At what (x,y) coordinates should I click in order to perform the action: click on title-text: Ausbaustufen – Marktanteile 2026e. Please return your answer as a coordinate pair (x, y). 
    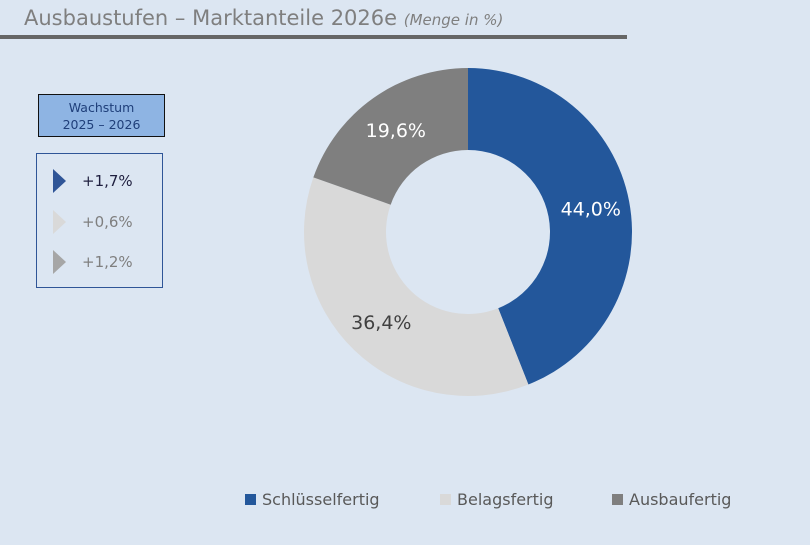
    Looking at the image, I should click on (211, 18).